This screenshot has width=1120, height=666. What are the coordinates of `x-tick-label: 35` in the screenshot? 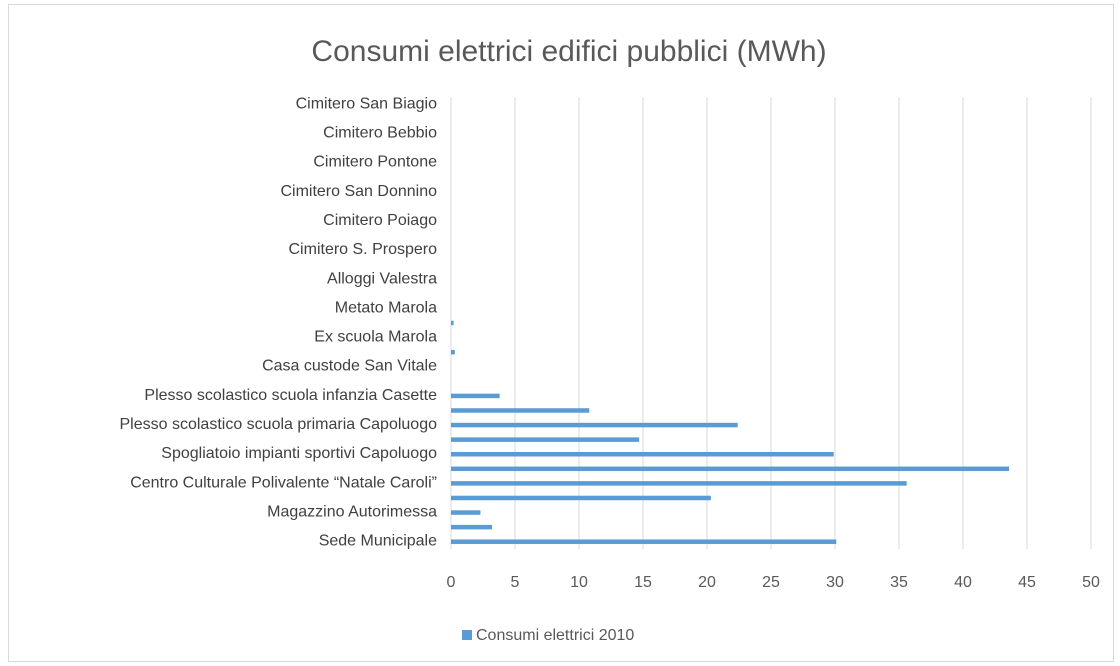 It's located at (899, 582).